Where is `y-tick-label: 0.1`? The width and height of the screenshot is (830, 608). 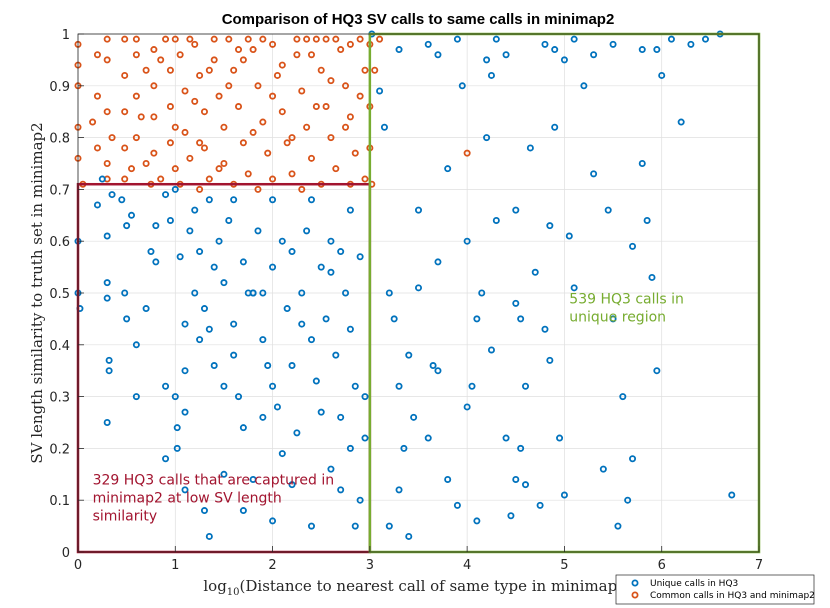
y-tick-label: 0.1 is located at coordinates (59, 501).